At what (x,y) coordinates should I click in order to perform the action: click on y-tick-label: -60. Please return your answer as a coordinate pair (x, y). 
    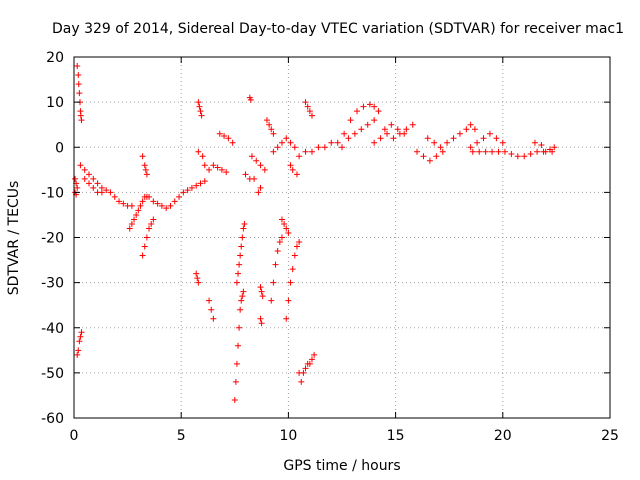
    Looking at the image, I should click on (52, 419).